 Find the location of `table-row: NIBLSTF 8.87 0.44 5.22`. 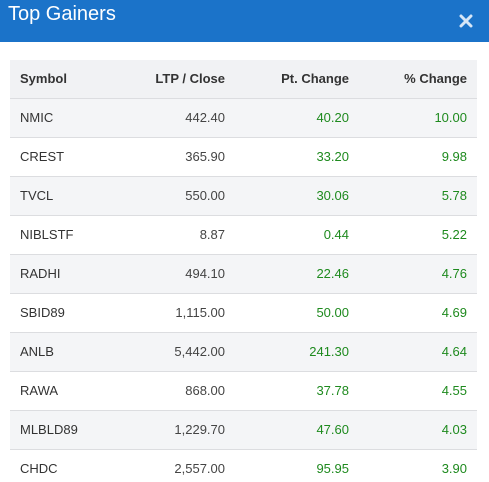

table-row: NIBLSTF 8.87 0.44 5.22 is located at coordinates (243, 234).